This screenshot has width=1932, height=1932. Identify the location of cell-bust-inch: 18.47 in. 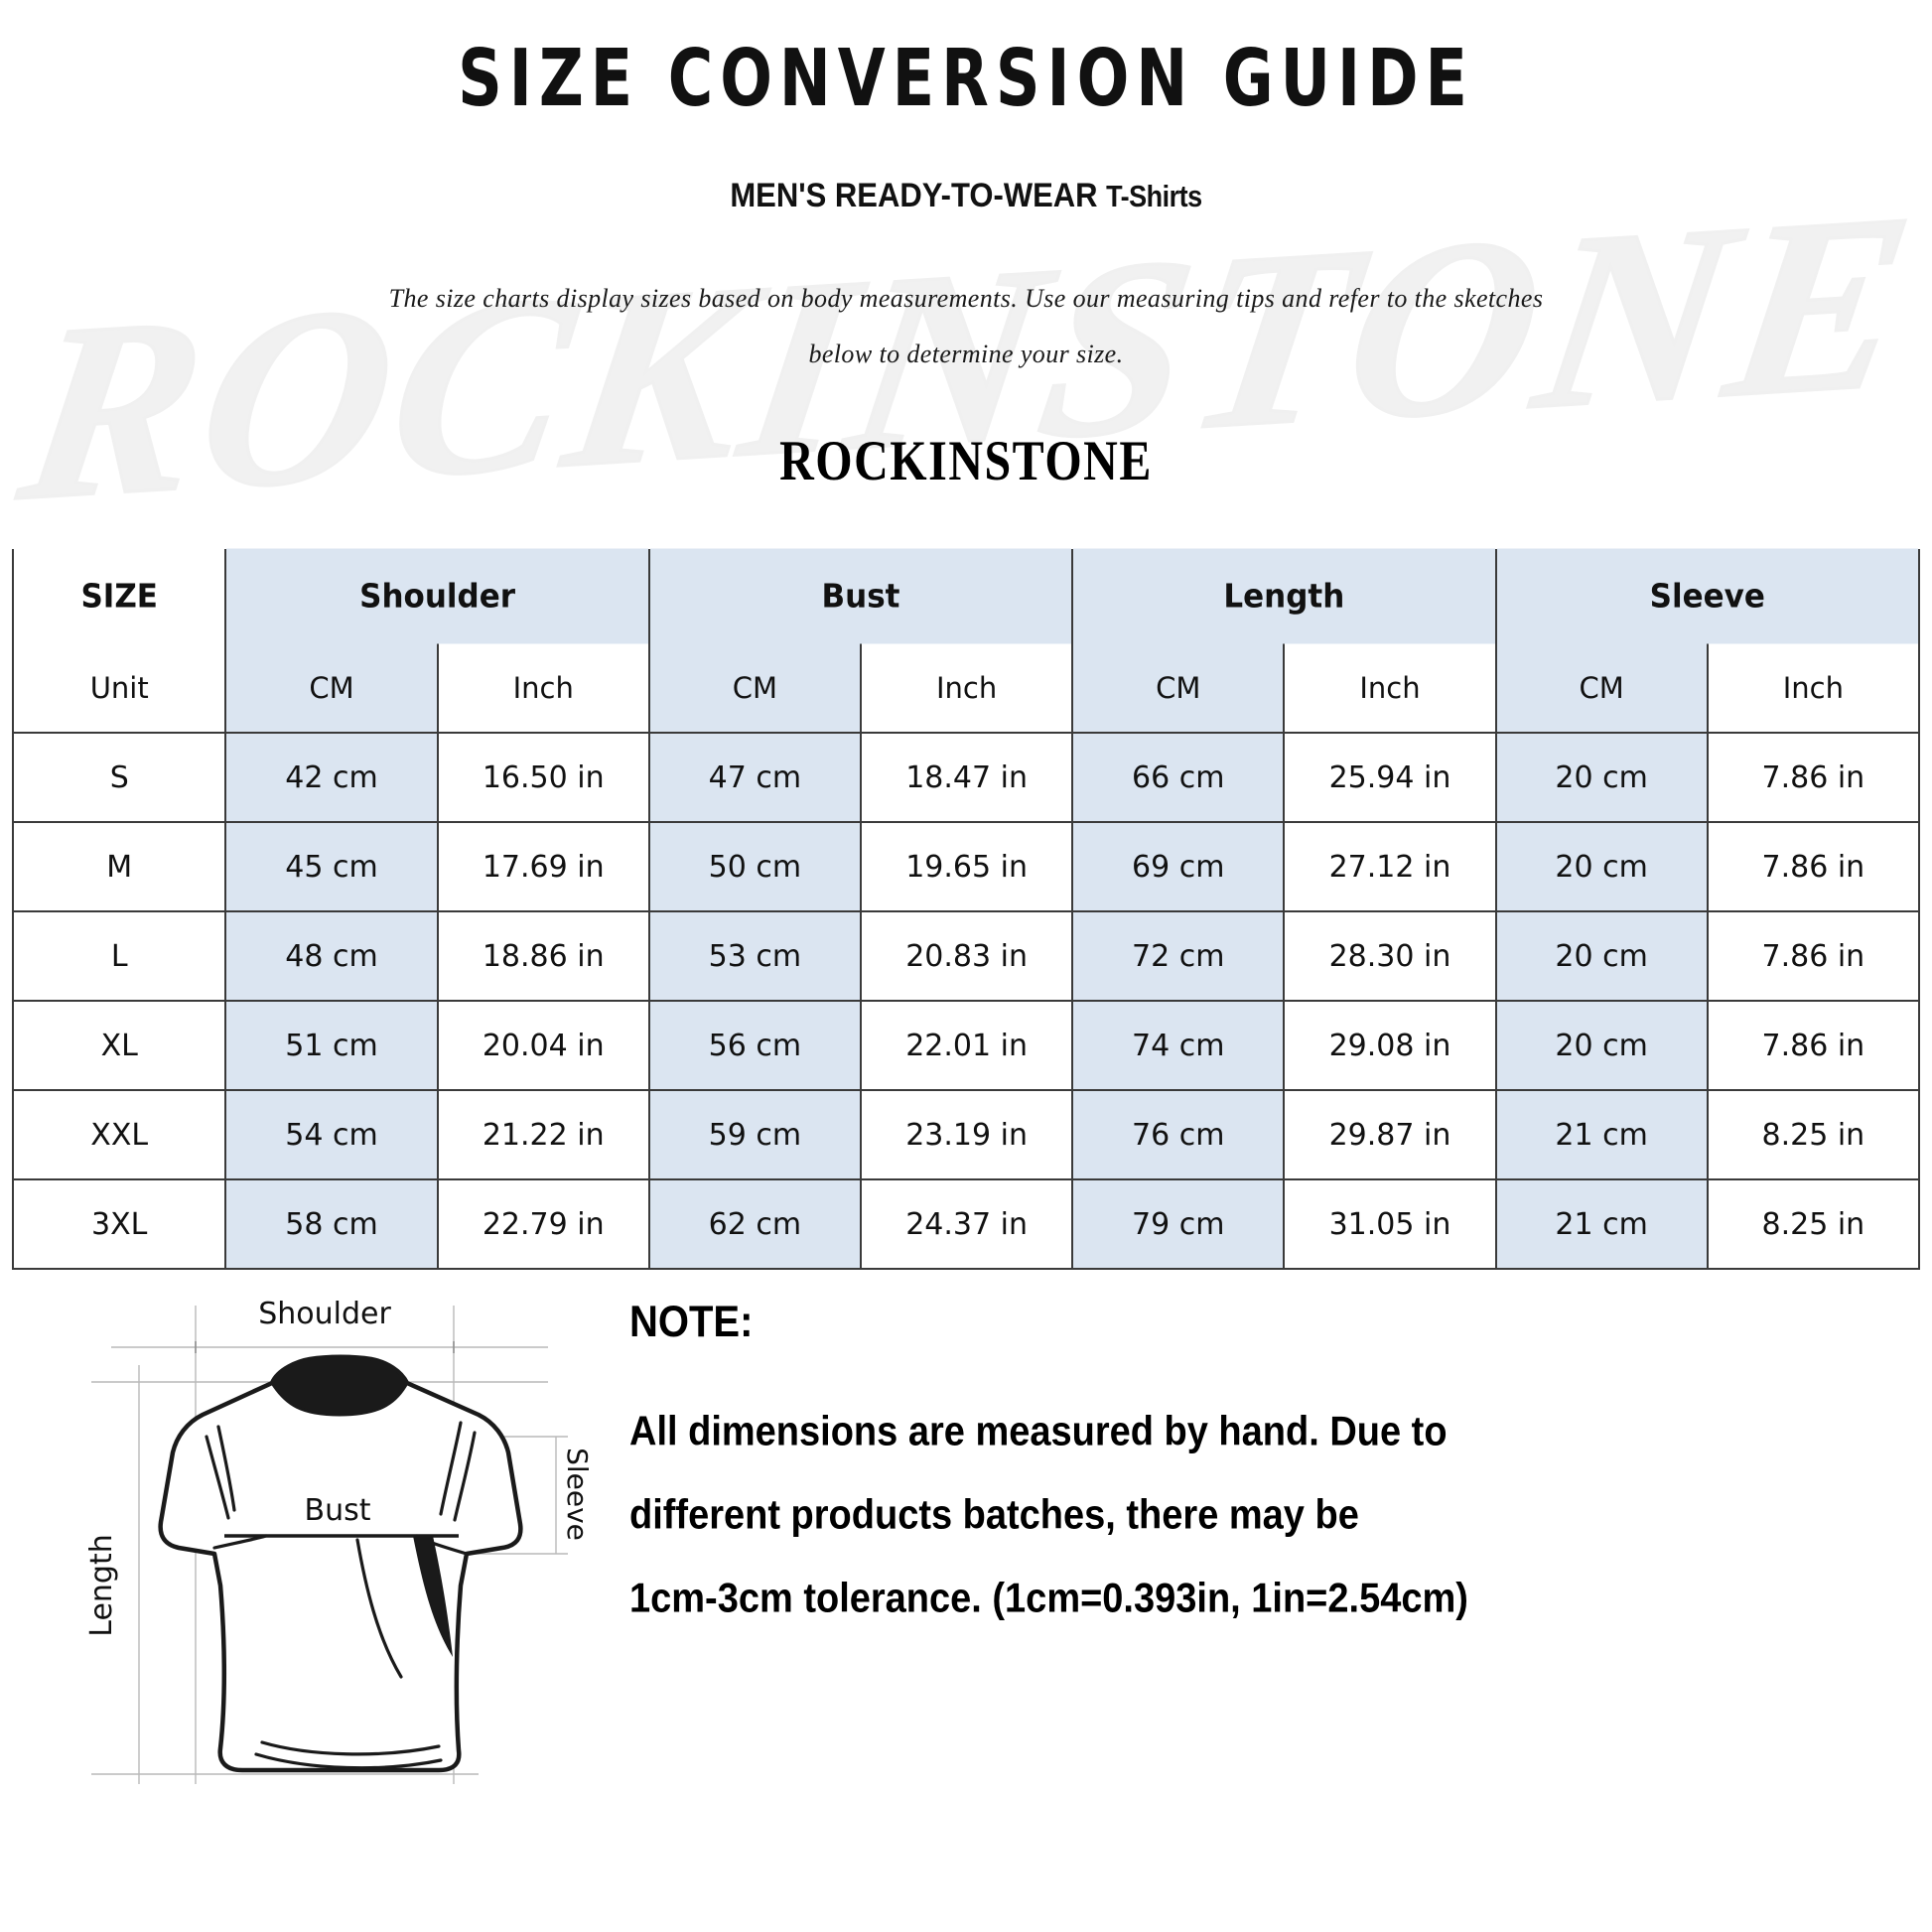
(967, 777).